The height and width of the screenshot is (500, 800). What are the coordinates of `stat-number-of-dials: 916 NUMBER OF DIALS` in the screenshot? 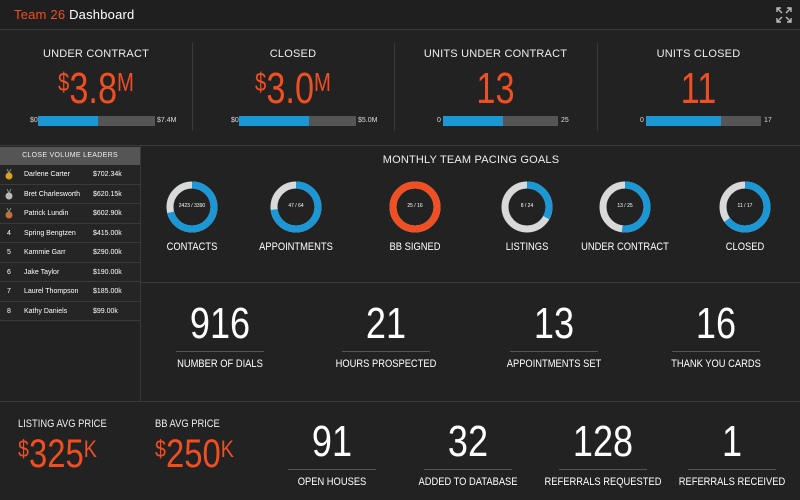 It's located at (220, 335).